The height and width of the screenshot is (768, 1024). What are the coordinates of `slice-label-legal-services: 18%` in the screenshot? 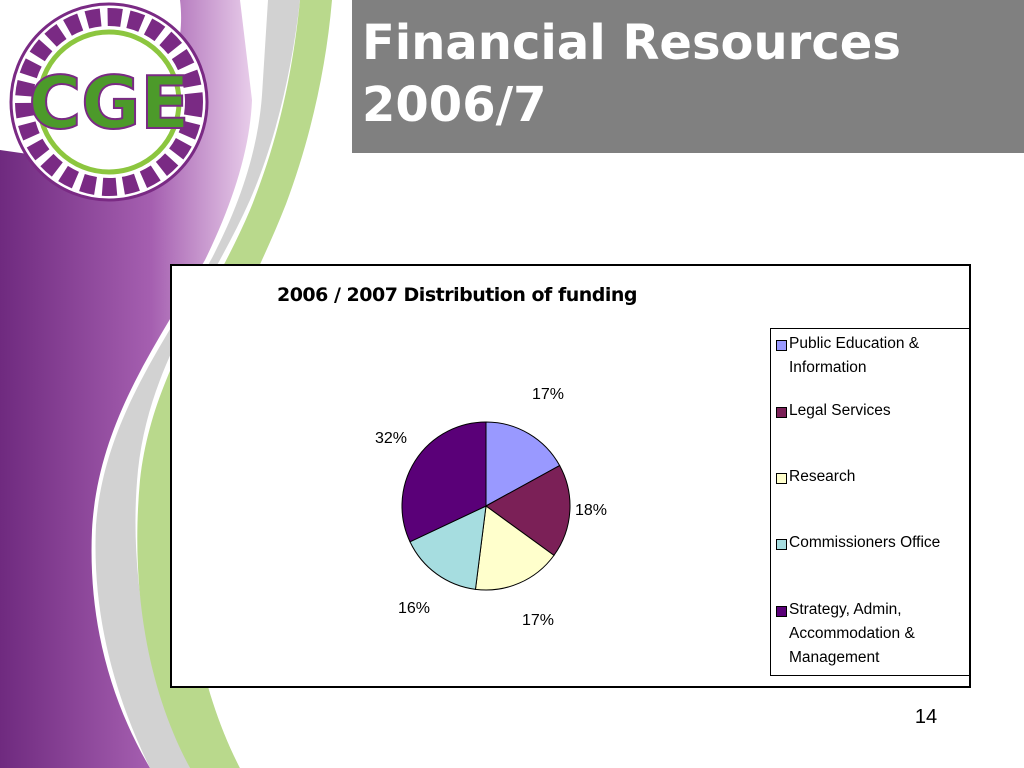 It's located at (591, 510).